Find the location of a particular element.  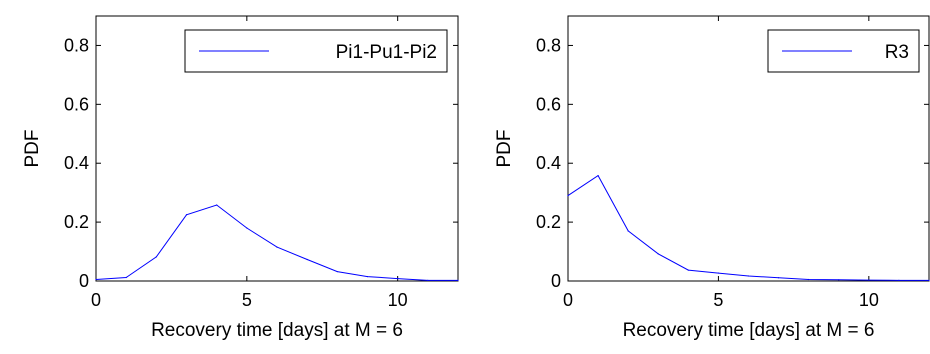

legend-label: Pi1-Pu1-Pi2 is located at coordinates (386, 52).